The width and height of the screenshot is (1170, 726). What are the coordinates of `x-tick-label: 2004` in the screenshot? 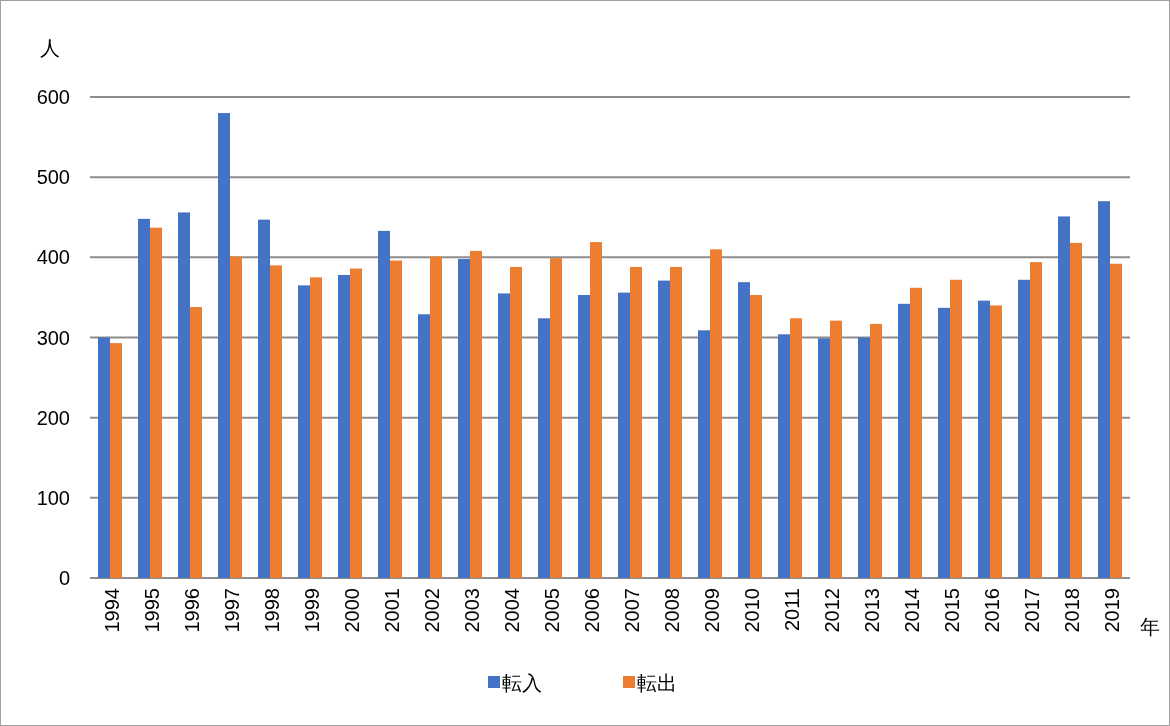 It's located at (512, 610).